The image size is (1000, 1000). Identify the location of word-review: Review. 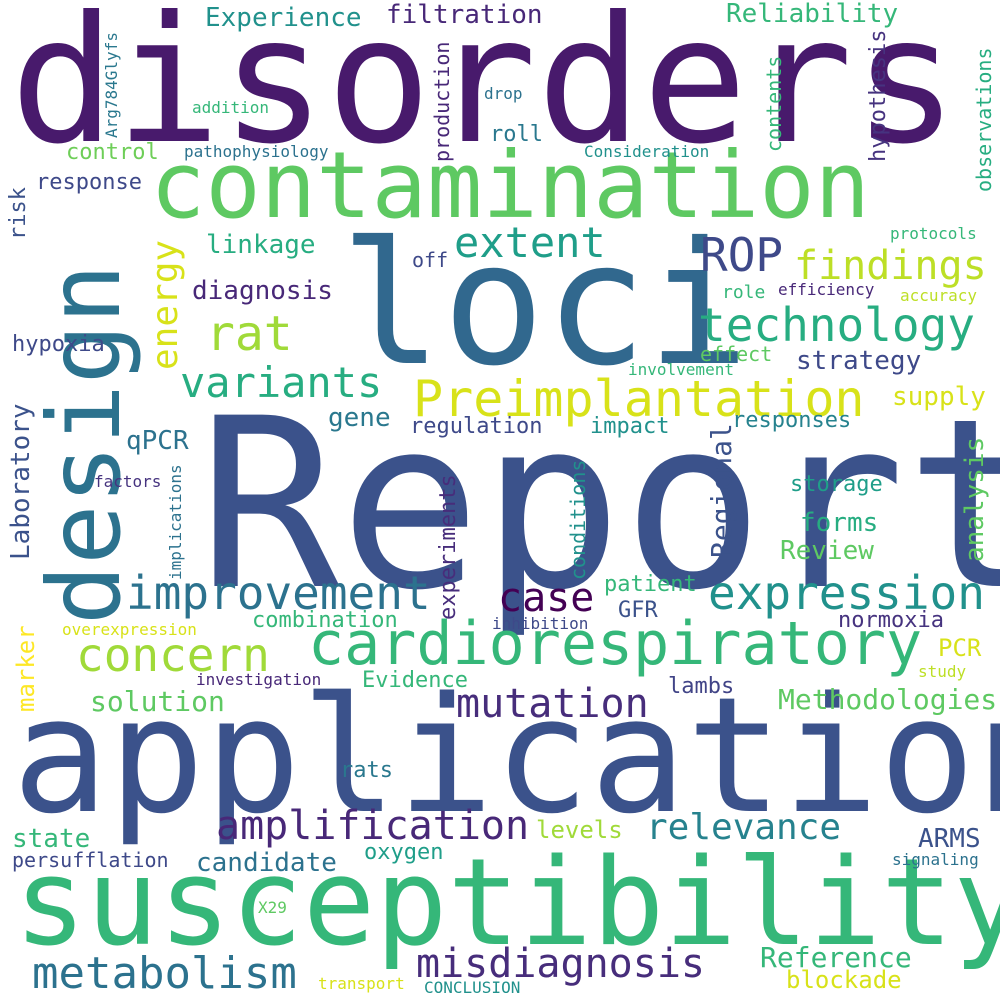
(827, 551).